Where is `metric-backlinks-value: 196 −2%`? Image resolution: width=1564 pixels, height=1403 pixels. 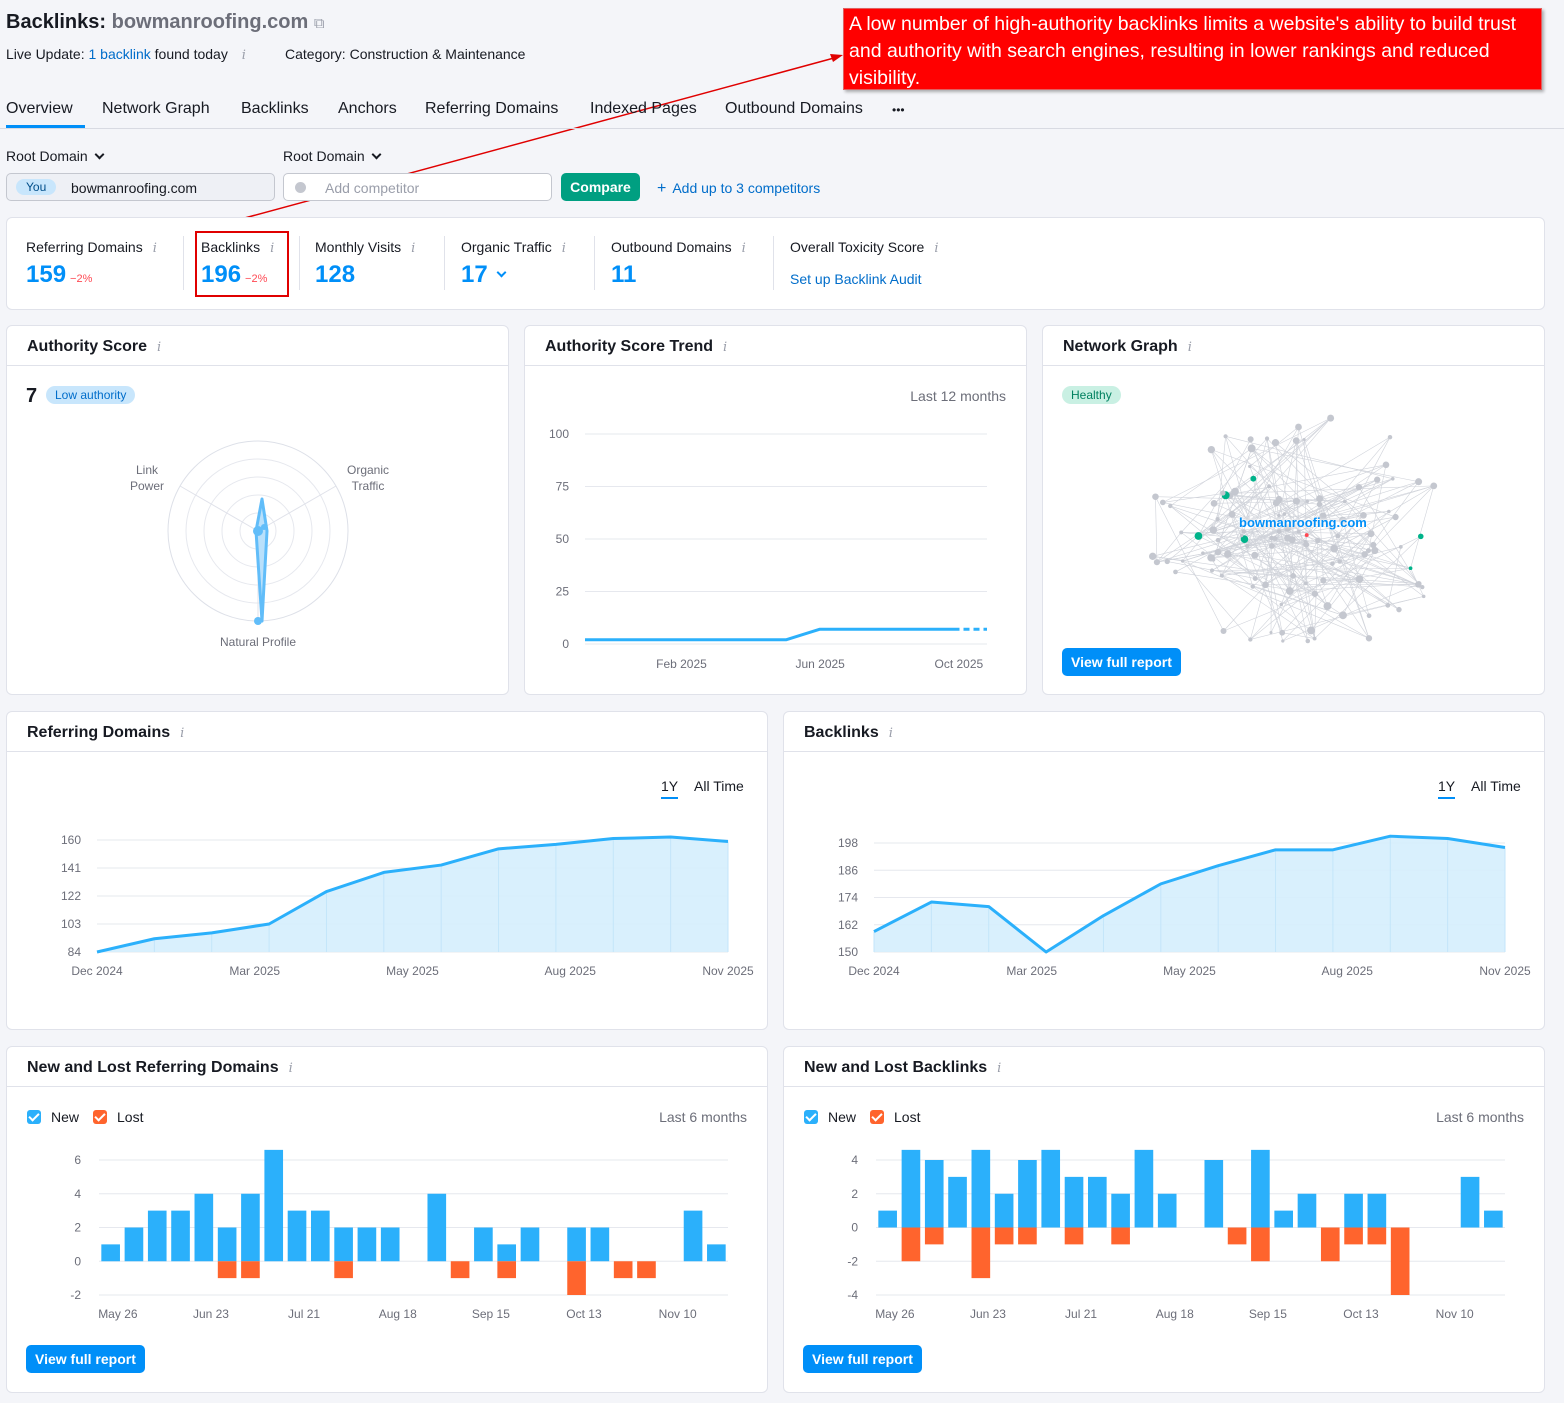
metric-backlinks-value: 196 −2% is located at coordinates (234, 274).